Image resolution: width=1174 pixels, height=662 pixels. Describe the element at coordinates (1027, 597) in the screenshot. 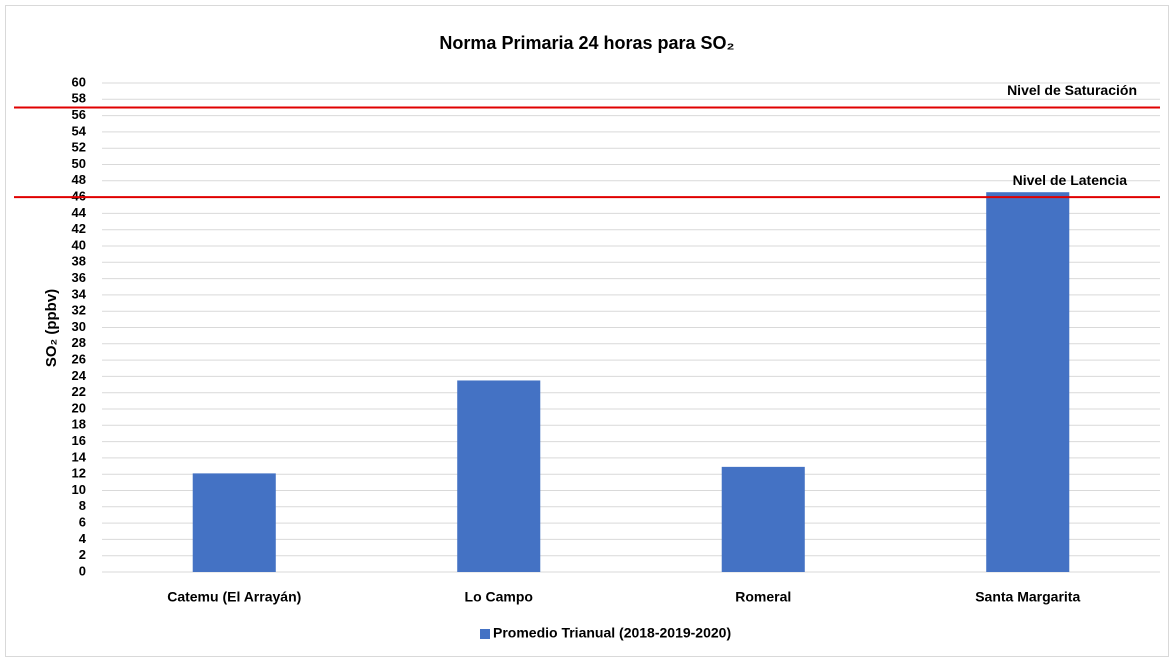

I see `x-tick-label: Santa Margarita` at that location.